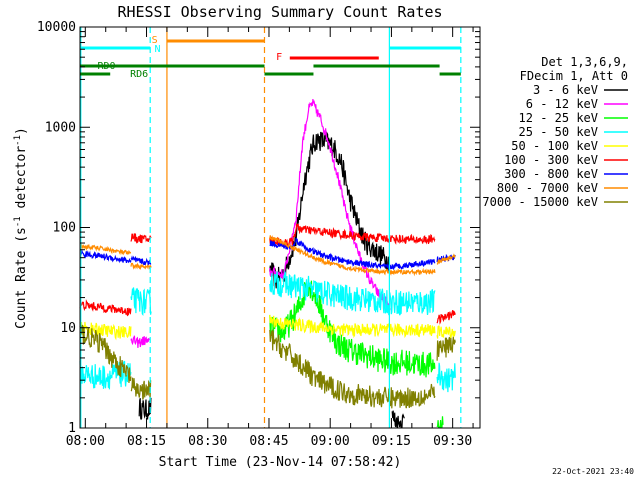  Describe the element at coordinates (280, 462) in the screenshot. I see `x-axis-label: Start Time (23-Nov-14 07:58:42)` at that location.